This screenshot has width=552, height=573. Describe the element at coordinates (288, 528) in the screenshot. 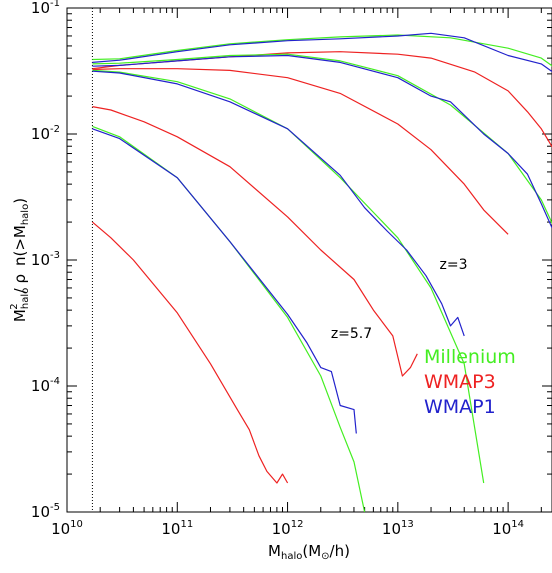

I see `x-tick-label: 1012` at that location.